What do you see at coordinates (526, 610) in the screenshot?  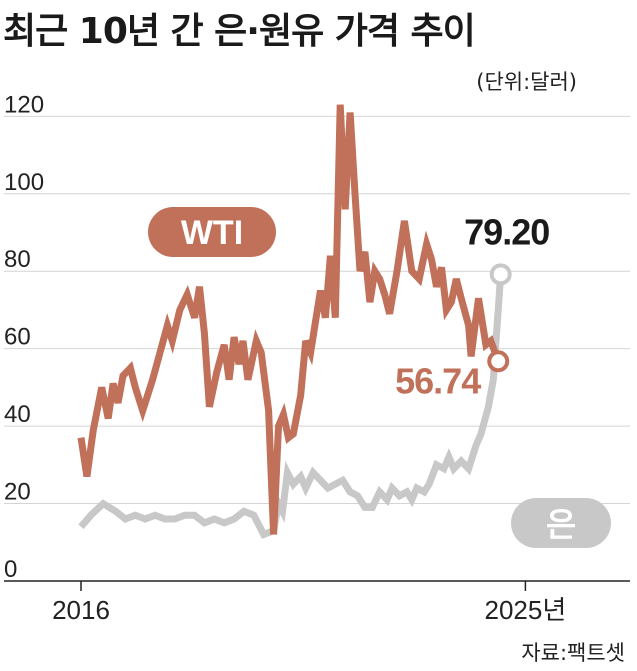 I see `x-tick-label: 2025년` at bounding box center [526, 610].